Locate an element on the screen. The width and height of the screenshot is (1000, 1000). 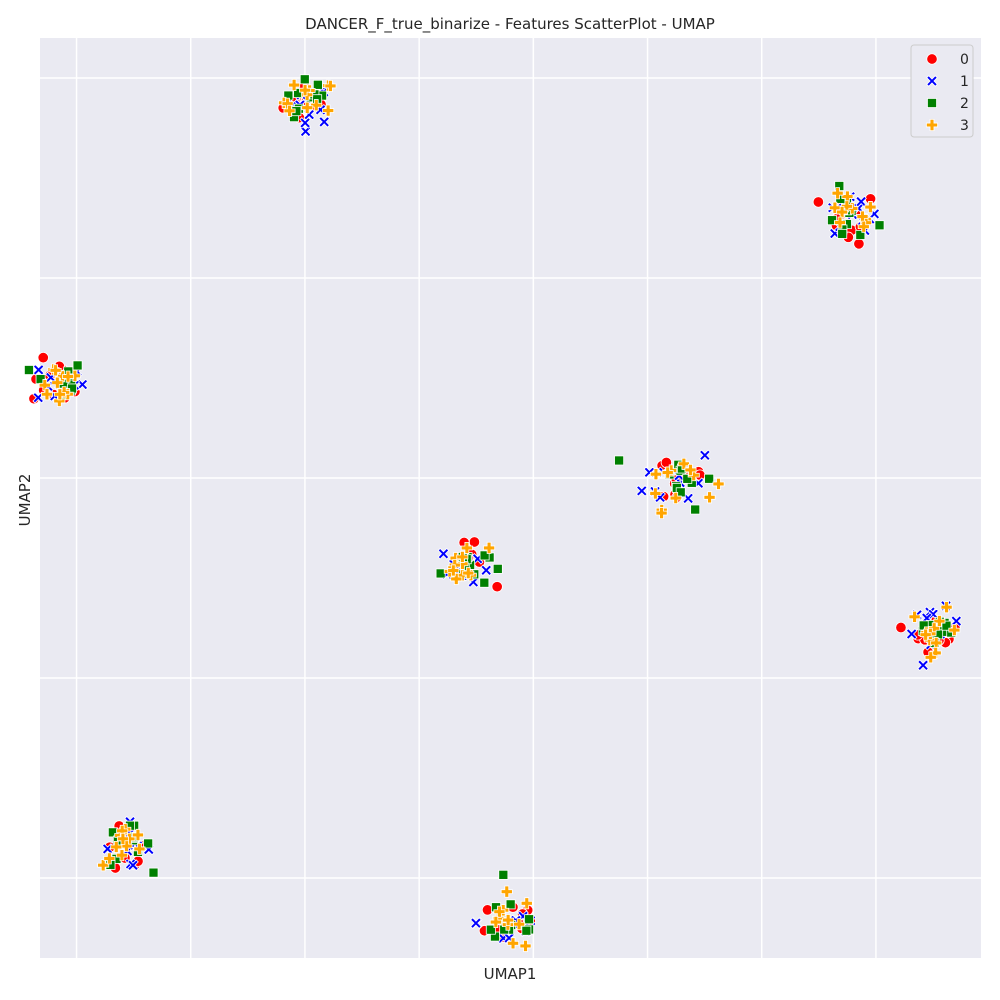
legend-label-0: 0 is located at coordinates (964, 60).